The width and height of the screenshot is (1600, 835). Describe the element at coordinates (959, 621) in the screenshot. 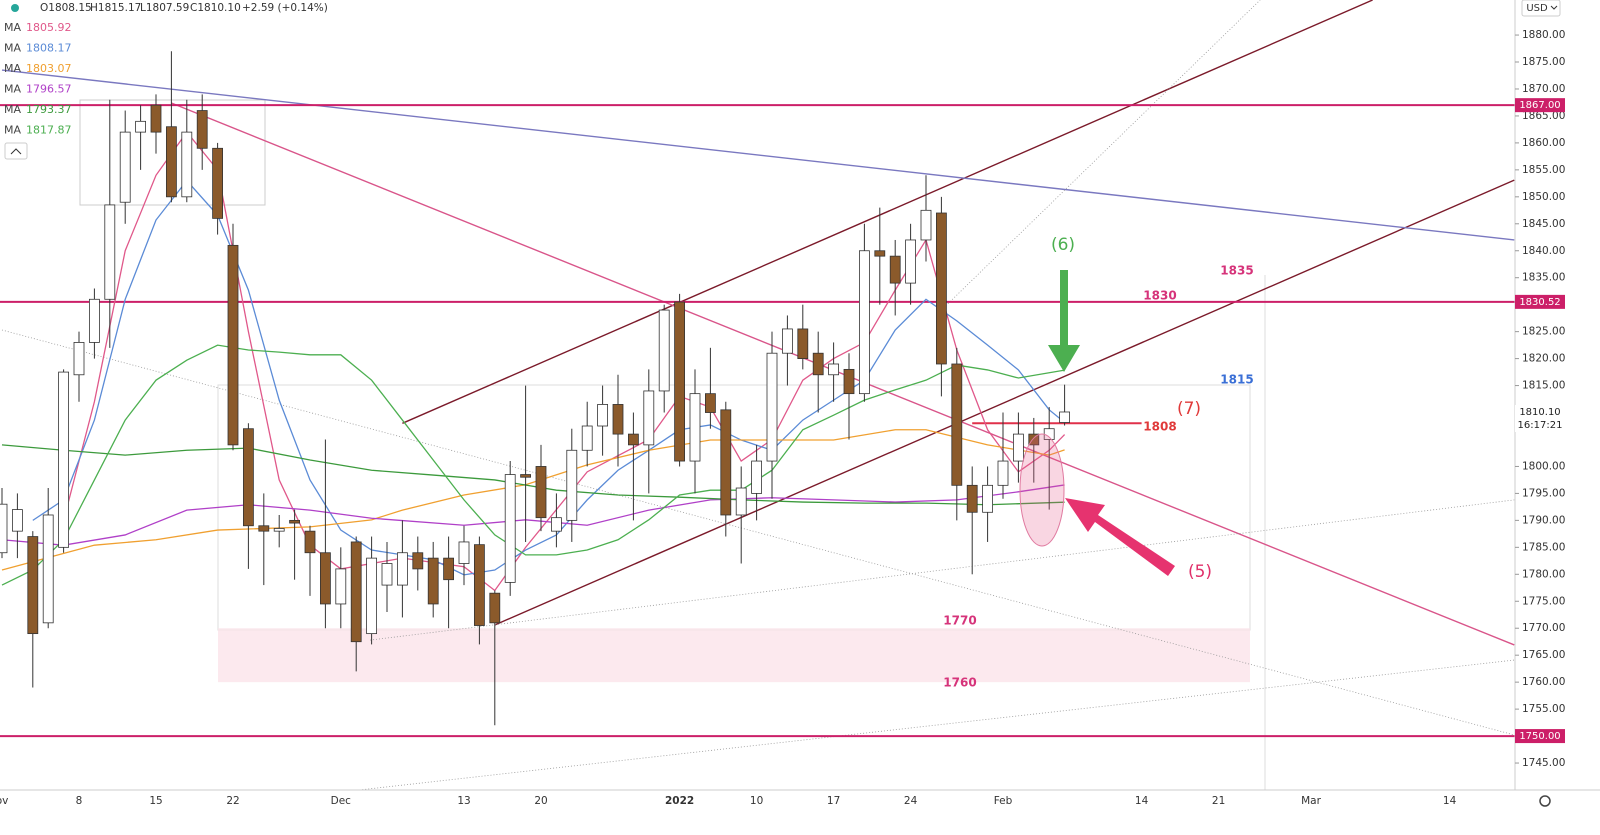

I see `annotation: 1770` at that location.